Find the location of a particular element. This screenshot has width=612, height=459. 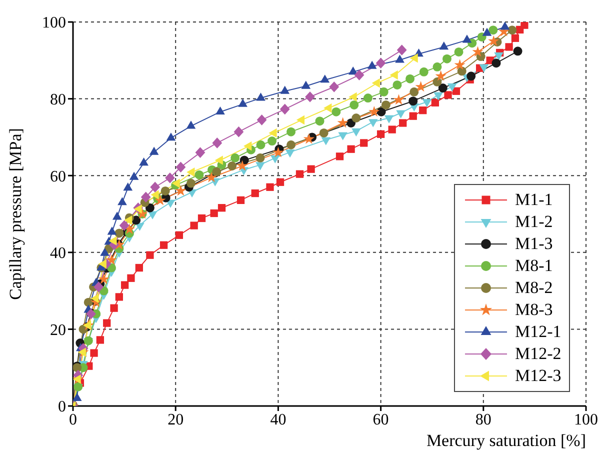

legend-label: M1-1 is located at coordinates (534, 200).